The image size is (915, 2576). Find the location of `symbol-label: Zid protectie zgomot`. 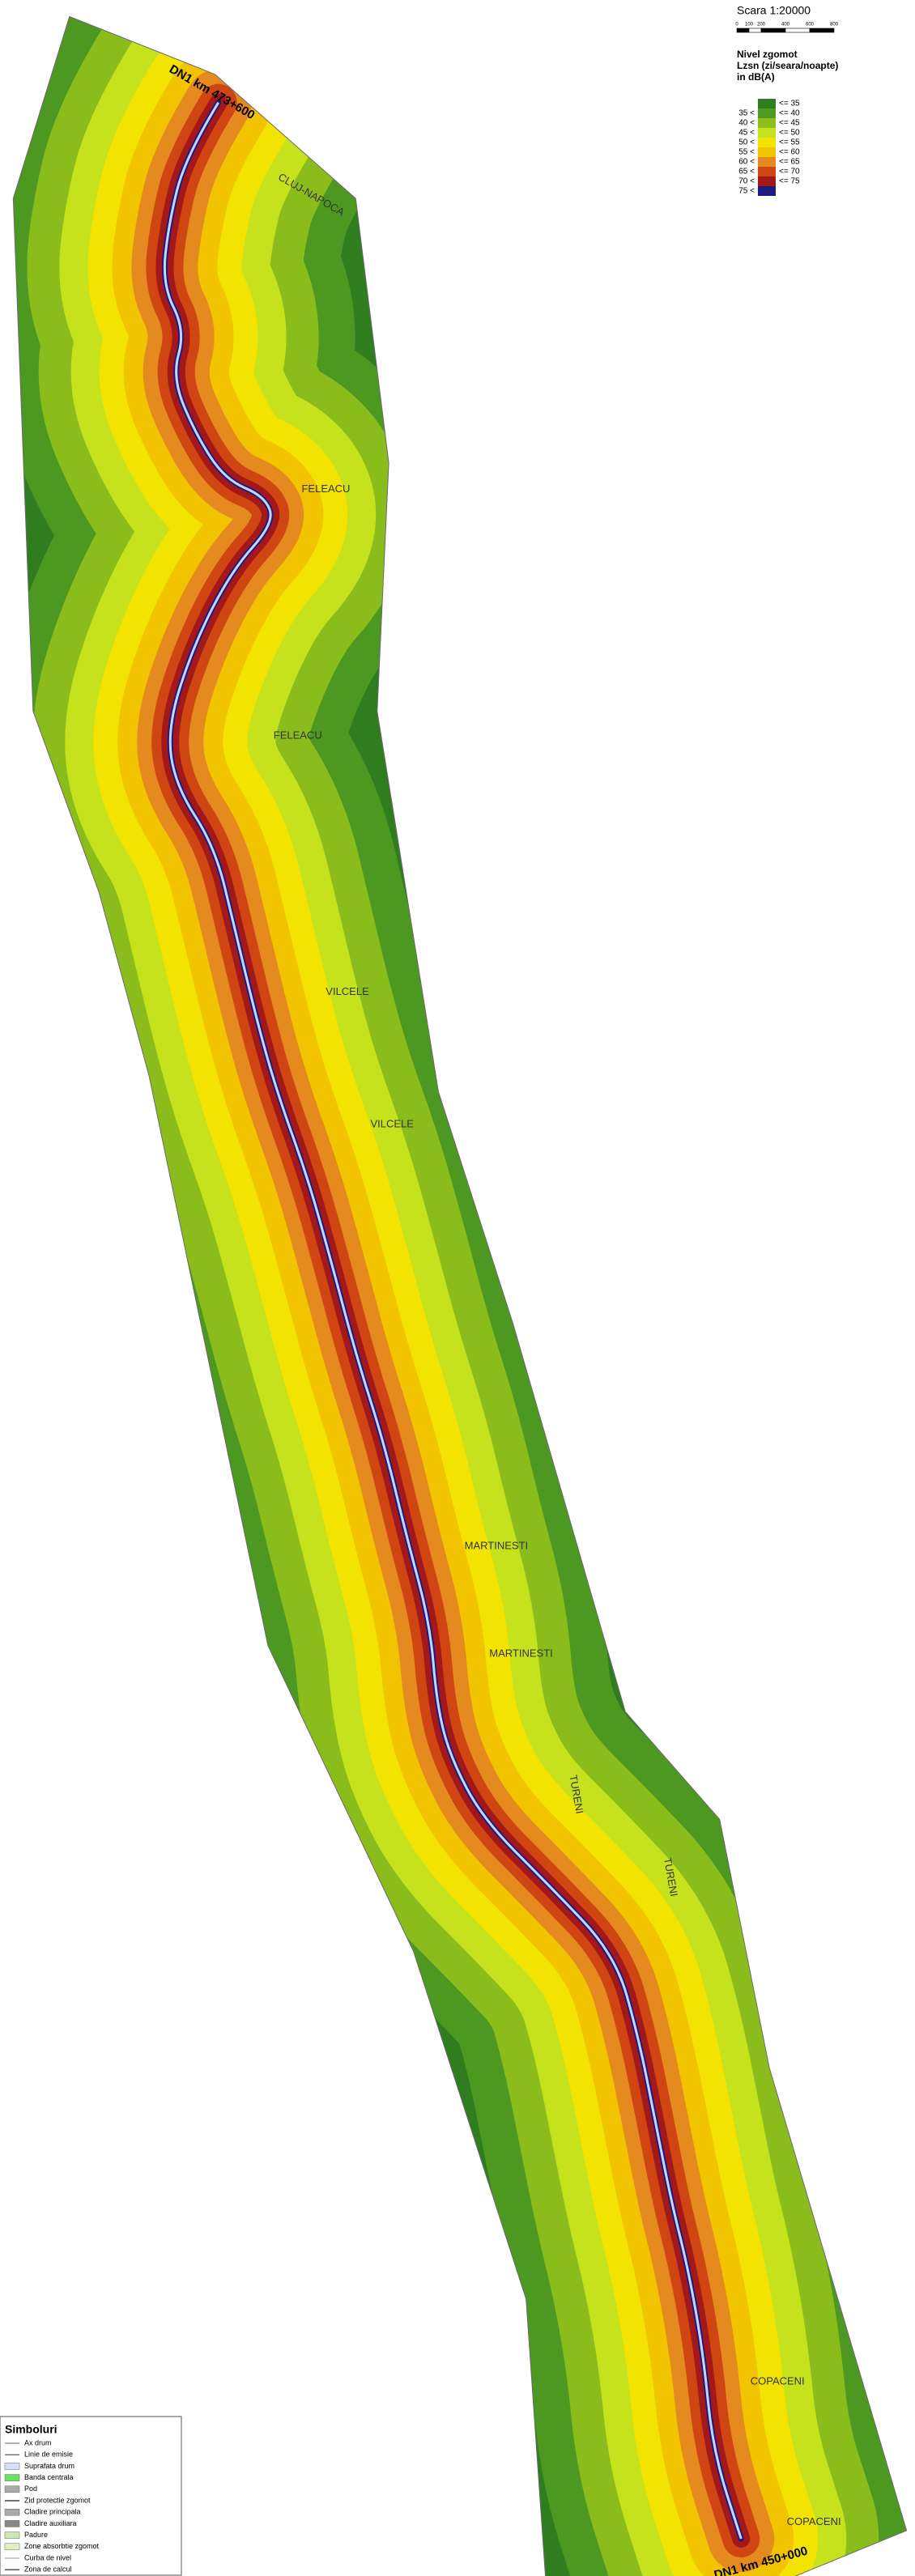

symbol-label: Zid protectie zgomot is located at coordinates (57, 2500).